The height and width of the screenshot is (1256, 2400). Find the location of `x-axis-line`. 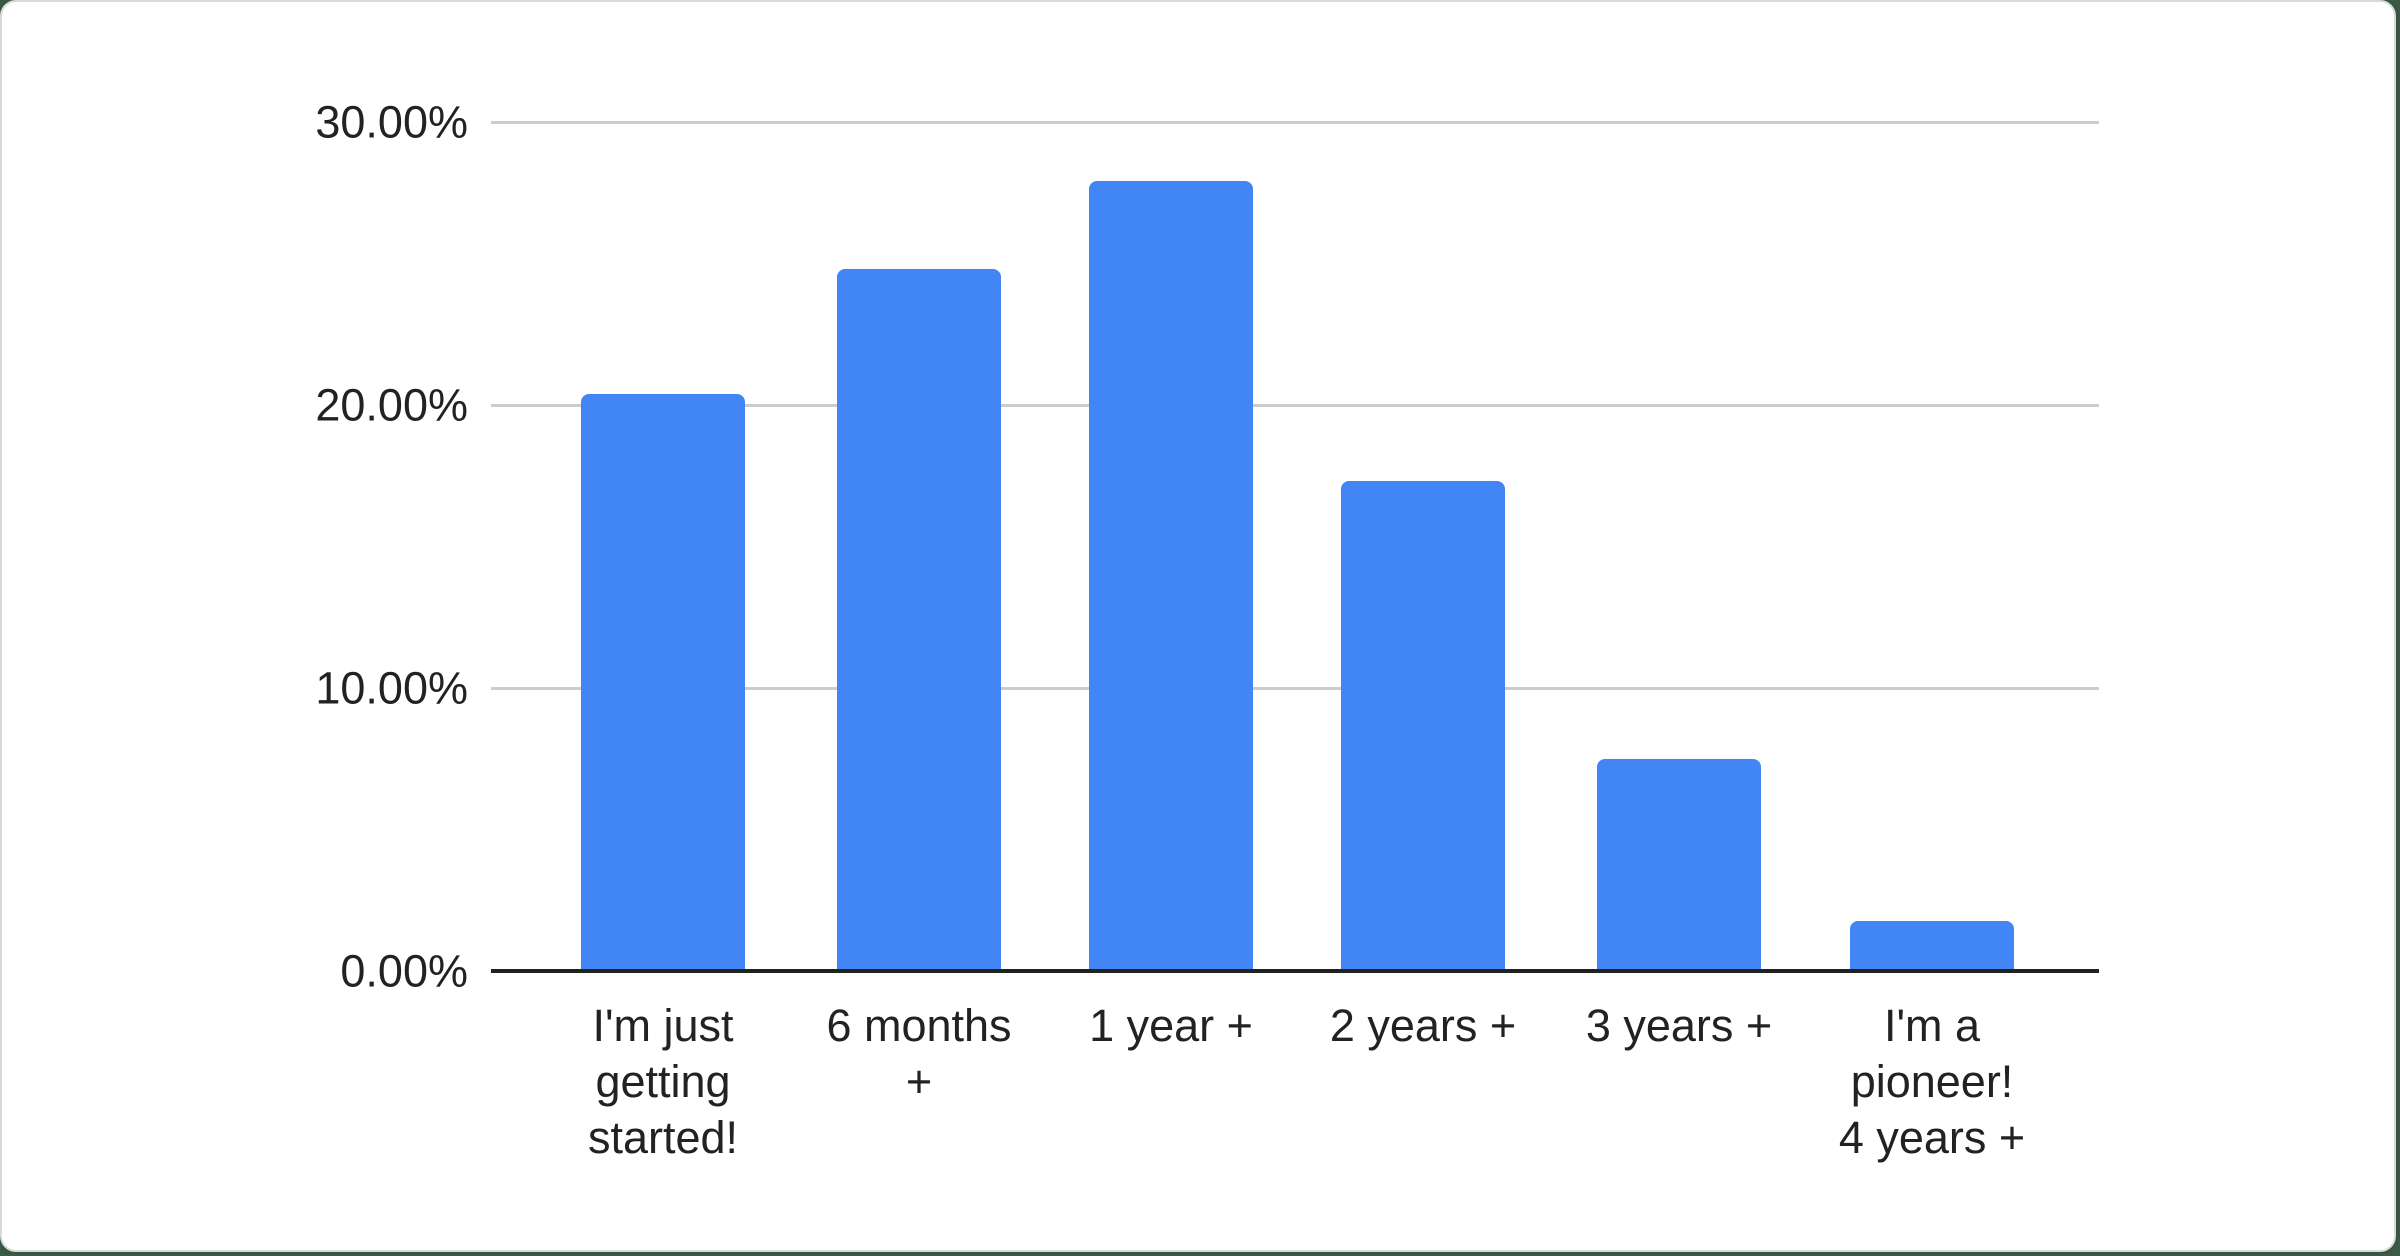

x-axis-line is located at coordinates (1295, 971).